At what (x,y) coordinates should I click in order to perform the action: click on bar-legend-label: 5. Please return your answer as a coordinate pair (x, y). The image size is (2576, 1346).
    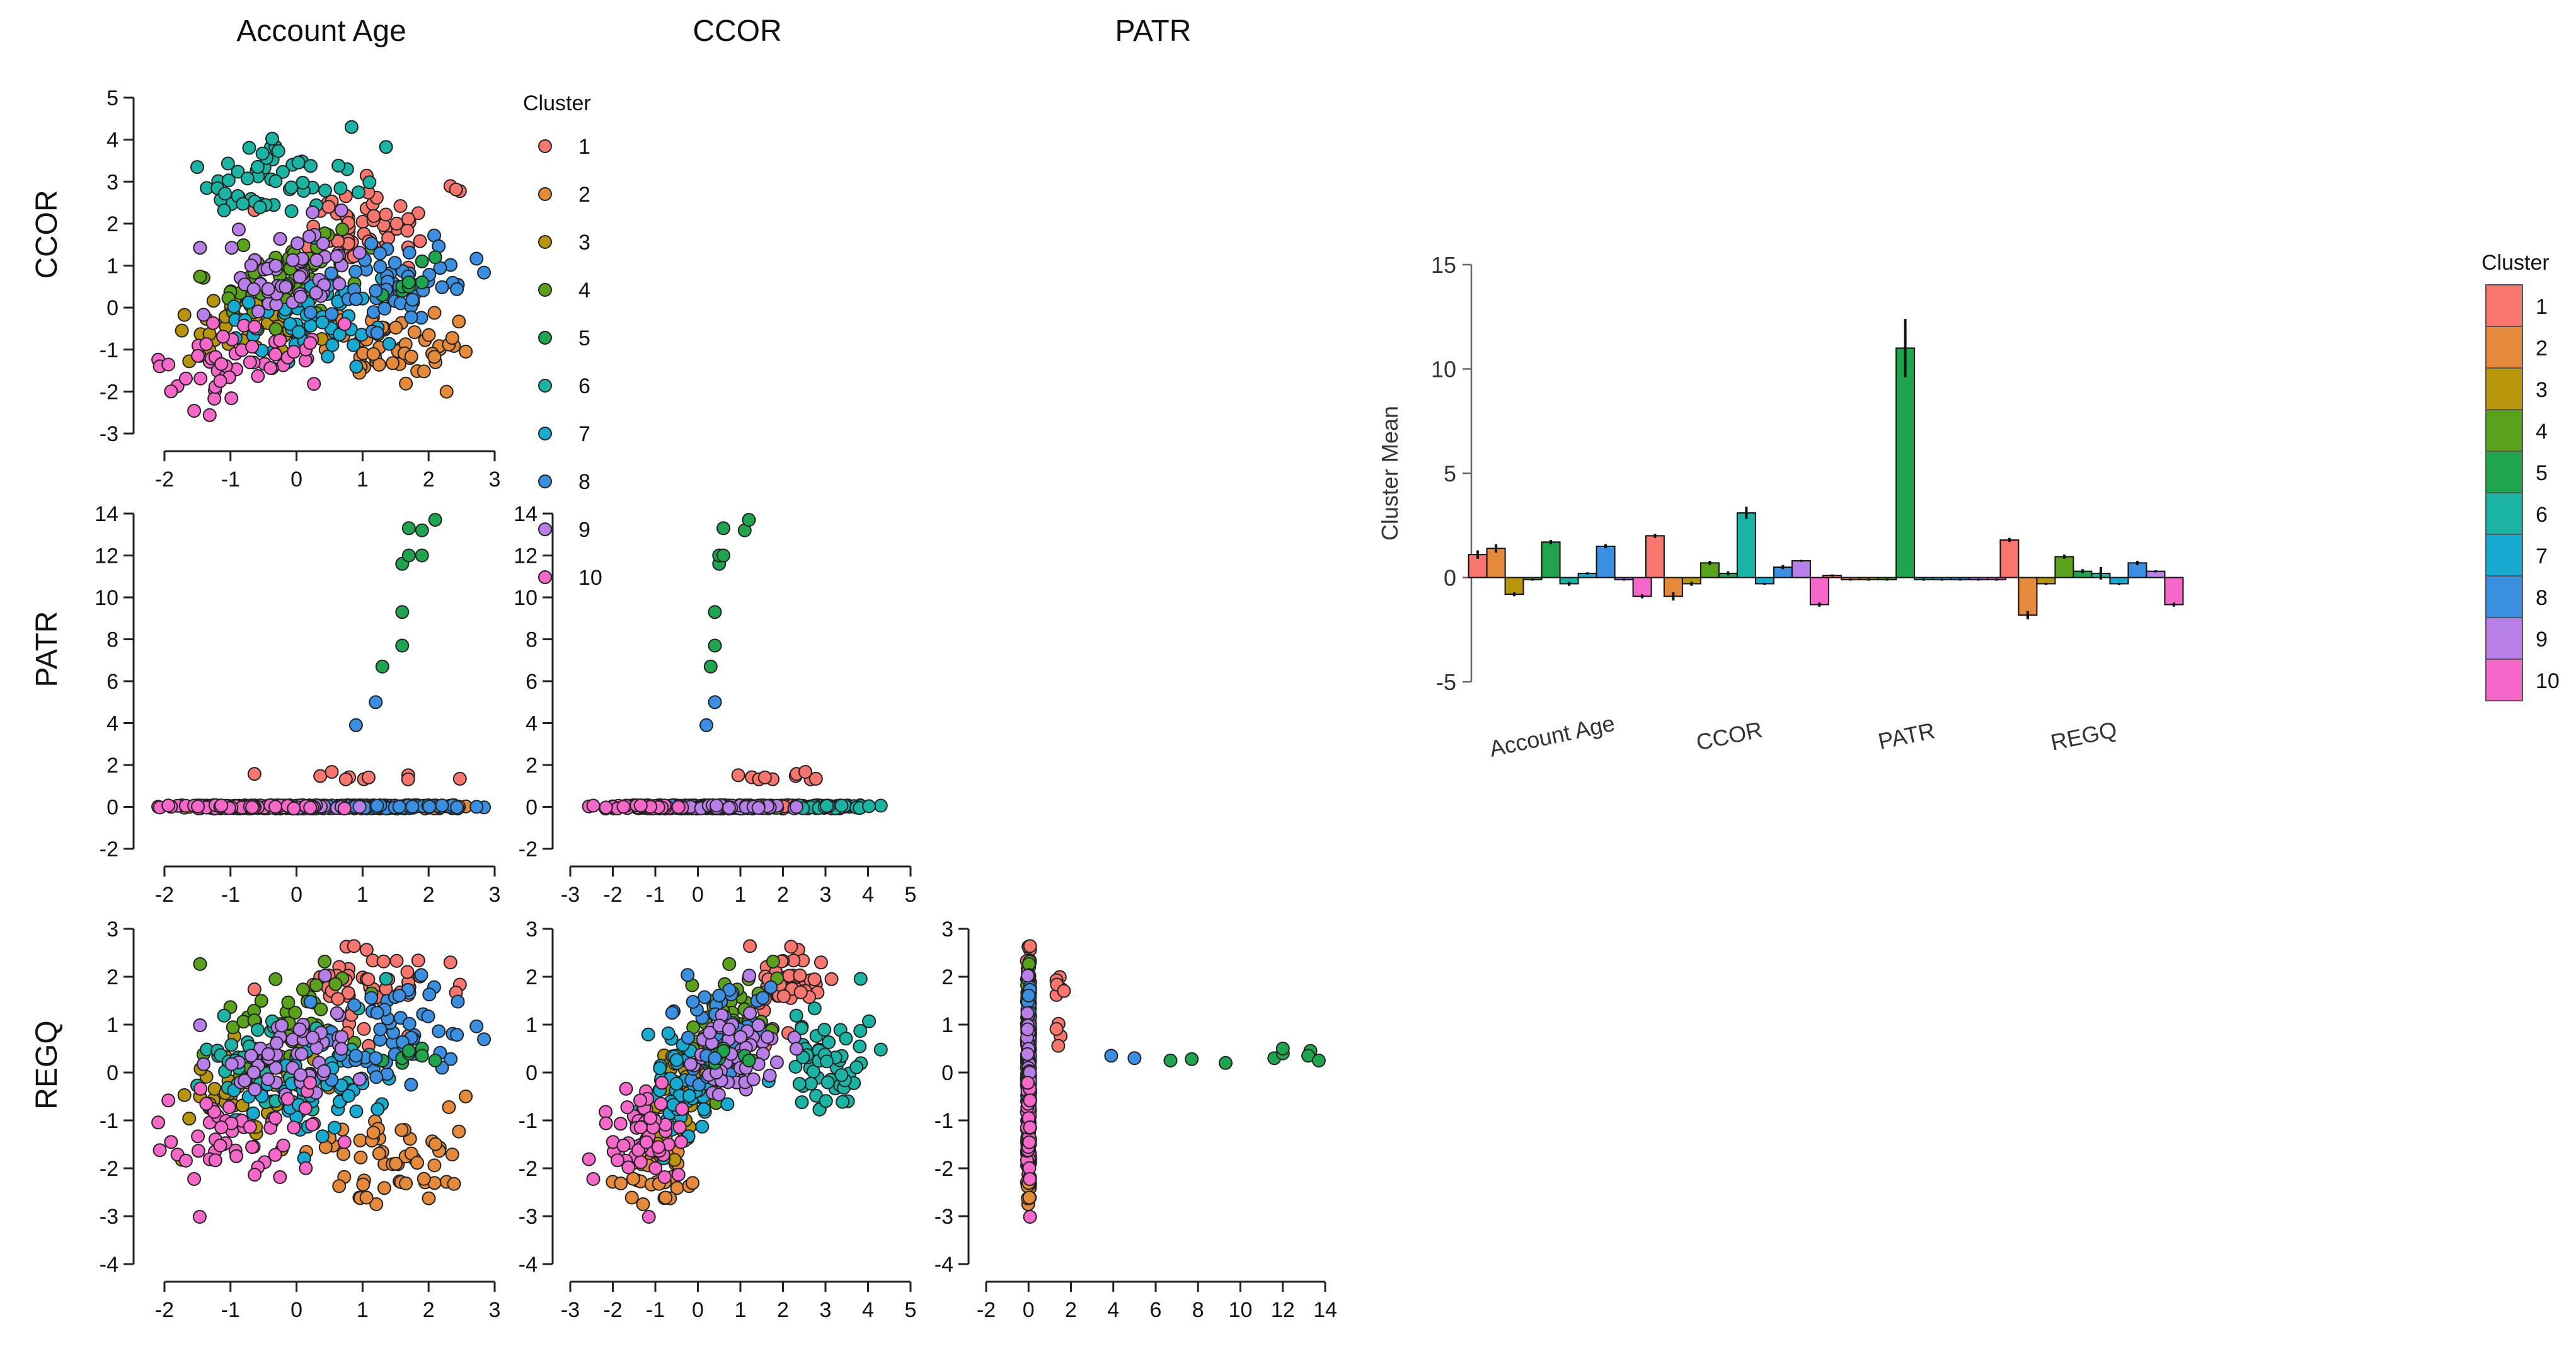
    Looking at the image, I should click on (2542, 473).